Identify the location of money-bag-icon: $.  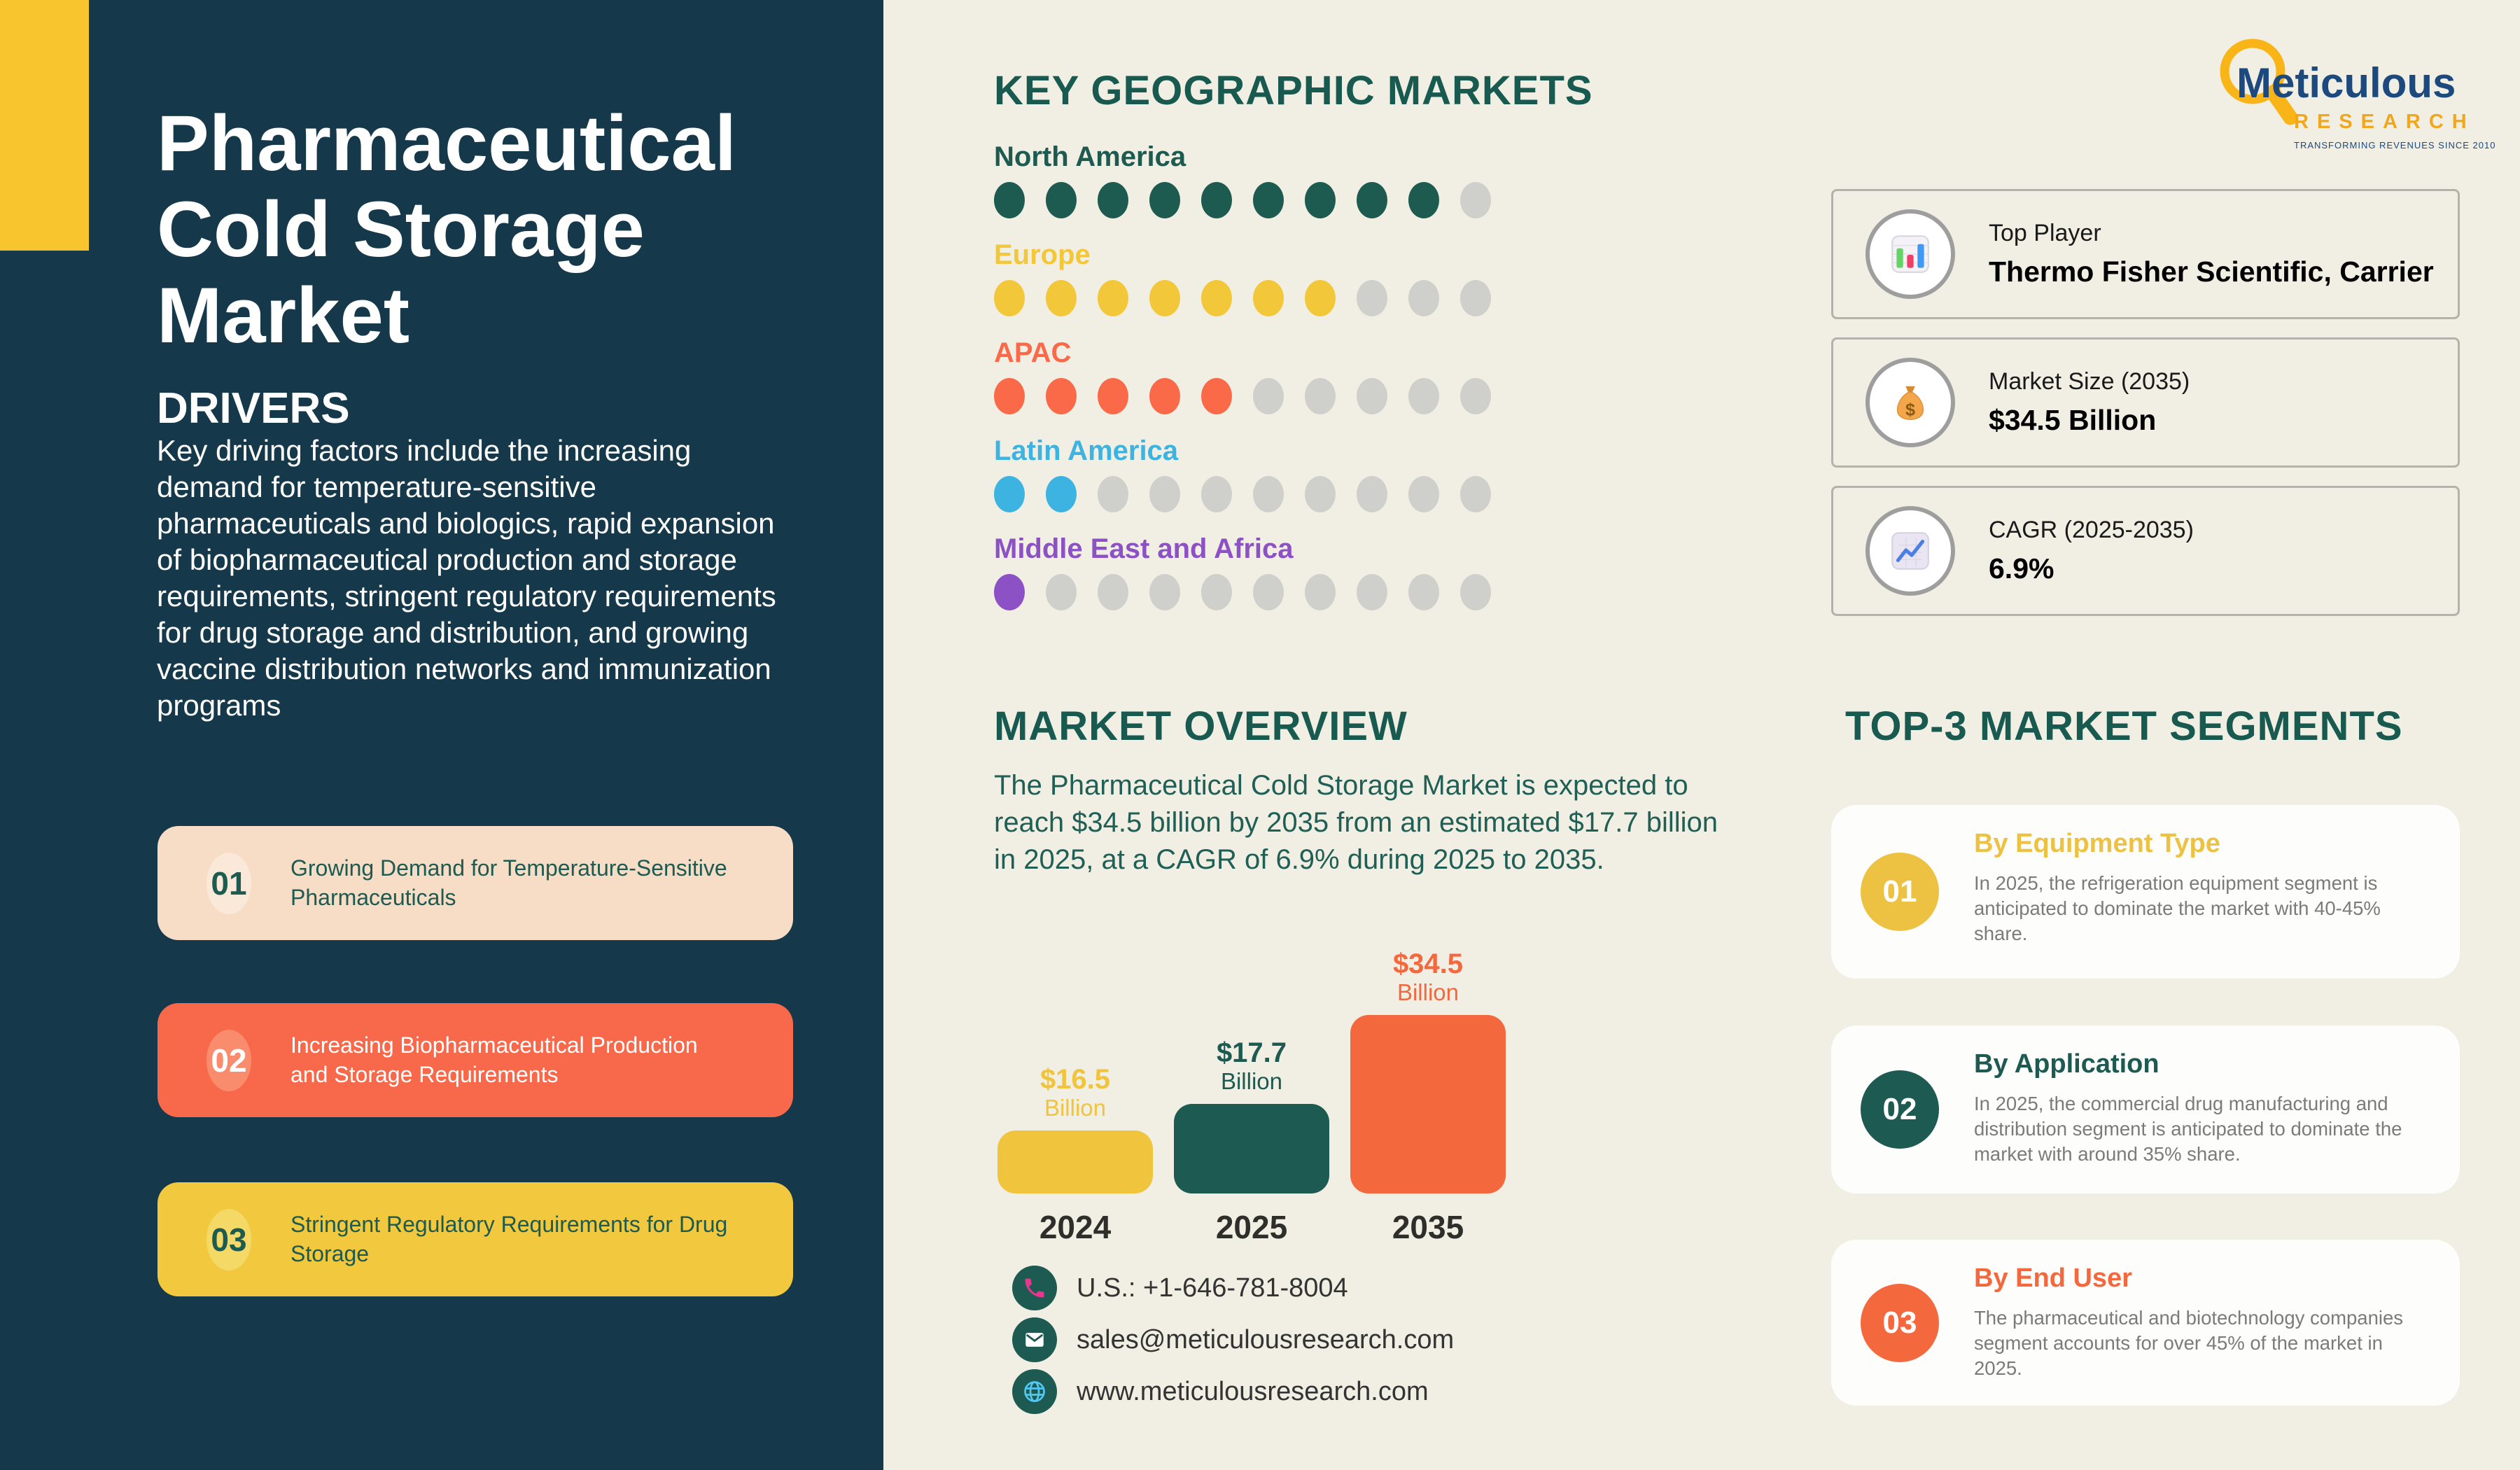
(1910, 402).